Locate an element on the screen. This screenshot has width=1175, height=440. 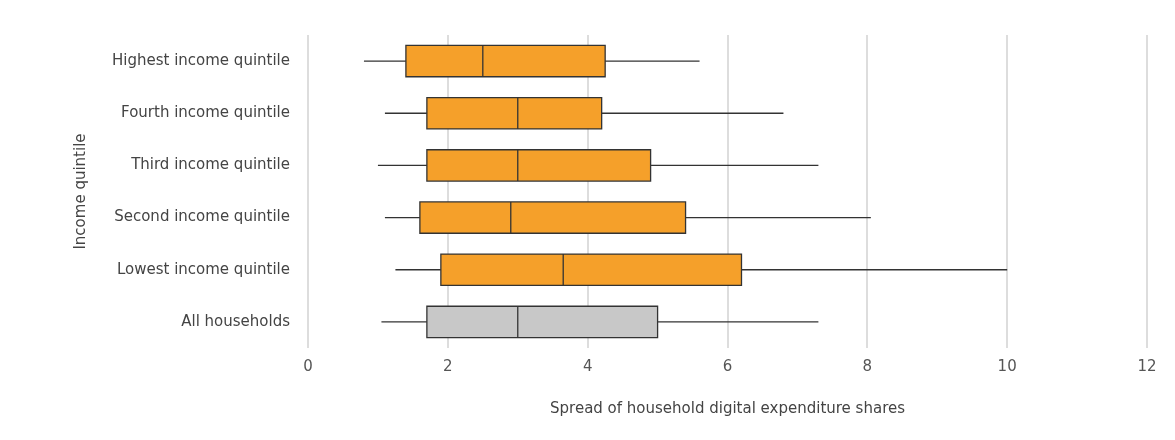
y-tick-label: Highest income quintile is located at coordinates (201, 59).